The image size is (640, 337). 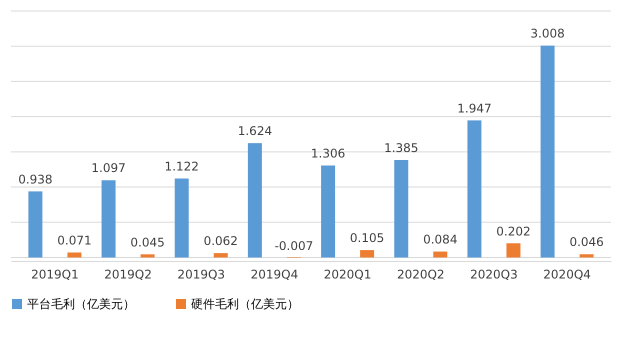 I want to click on data-label: 0.045, so click(x=147, y=242).